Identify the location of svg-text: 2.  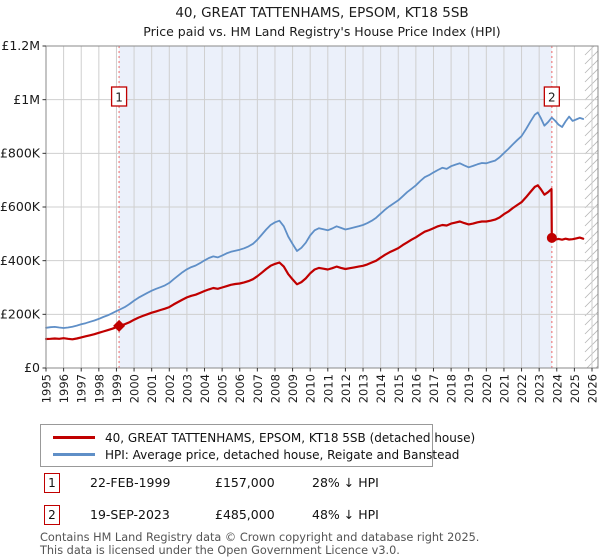
(552, 98).